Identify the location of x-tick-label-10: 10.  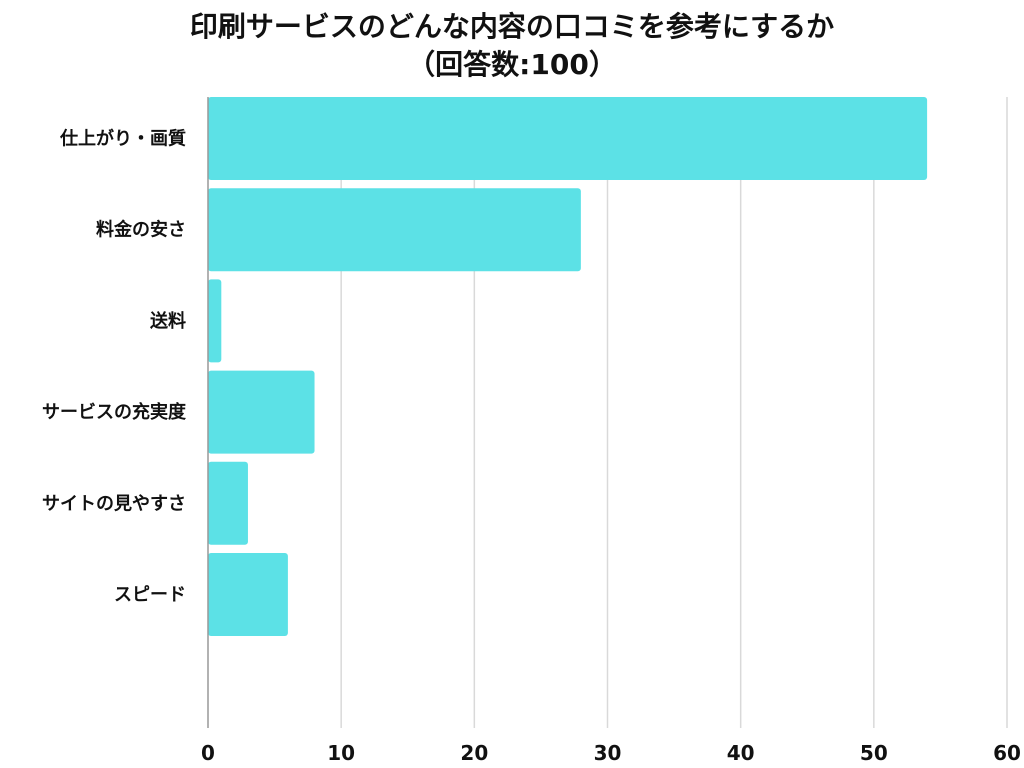
(341, 753).